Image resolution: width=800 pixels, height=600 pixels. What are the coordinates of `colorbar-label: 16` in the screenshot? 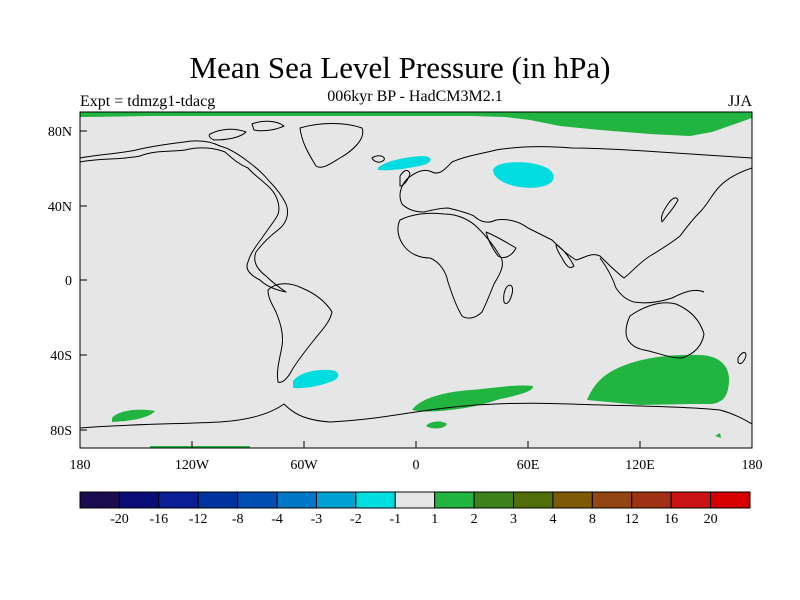 It's located at (671, 519).